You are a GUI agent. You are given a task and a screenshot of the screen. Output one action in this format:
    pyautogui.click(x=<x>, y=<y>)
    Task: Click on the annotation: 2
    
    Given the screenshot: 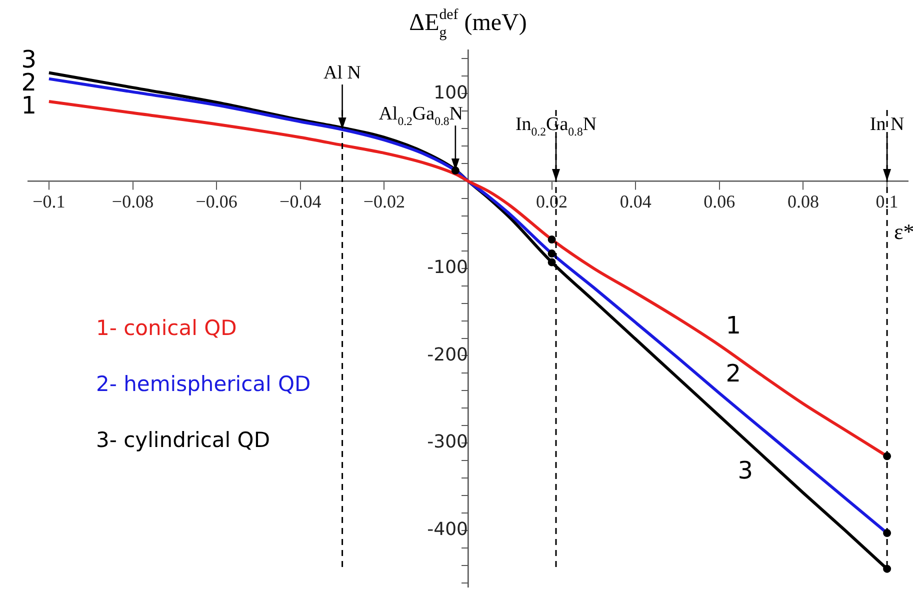 What is the action you would take?
    pyautogui.click(x=734, y=374)
    